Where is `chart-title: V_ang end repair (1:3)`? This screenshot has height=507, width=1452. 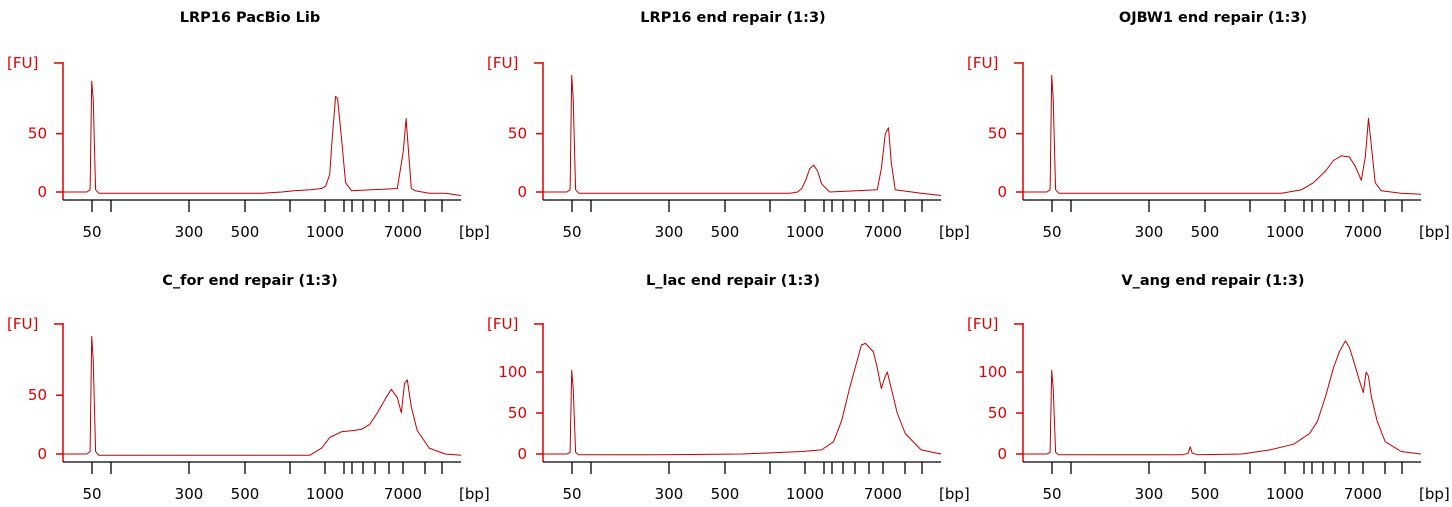 chart-title: V_ang end repair (1:3) is located at coordinates (1212, 281).